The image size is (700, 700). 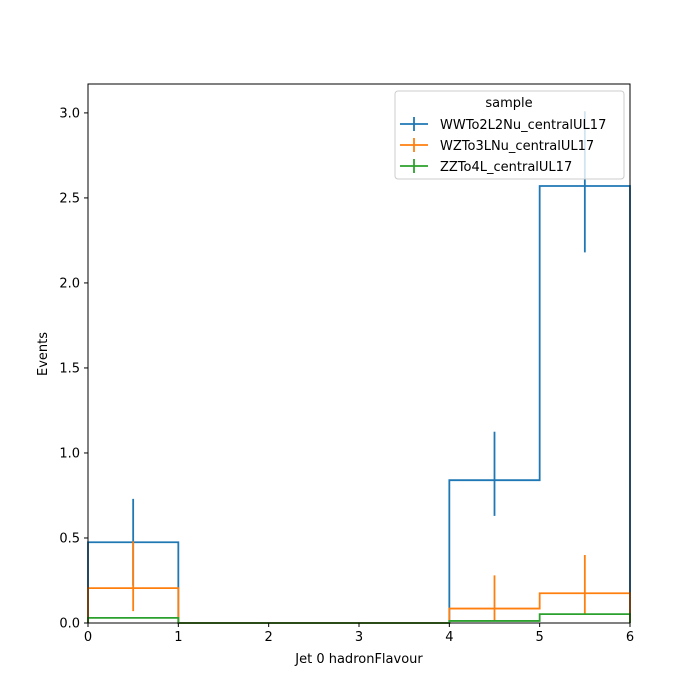 I want to click on y-axis-label: Events, so click(x=43, y=354).